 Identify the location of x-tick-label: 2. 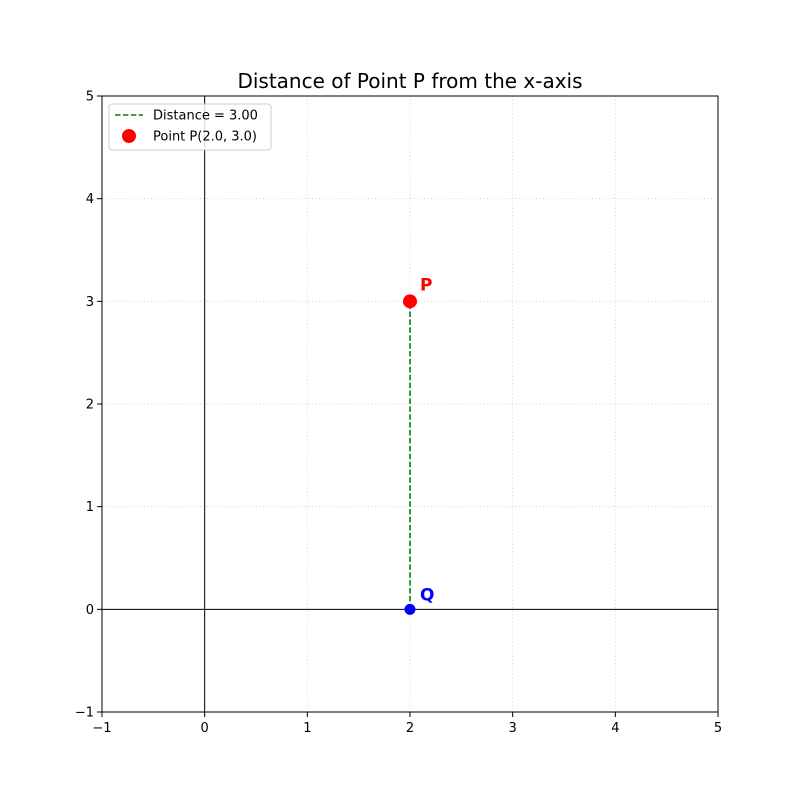
(410, 728).